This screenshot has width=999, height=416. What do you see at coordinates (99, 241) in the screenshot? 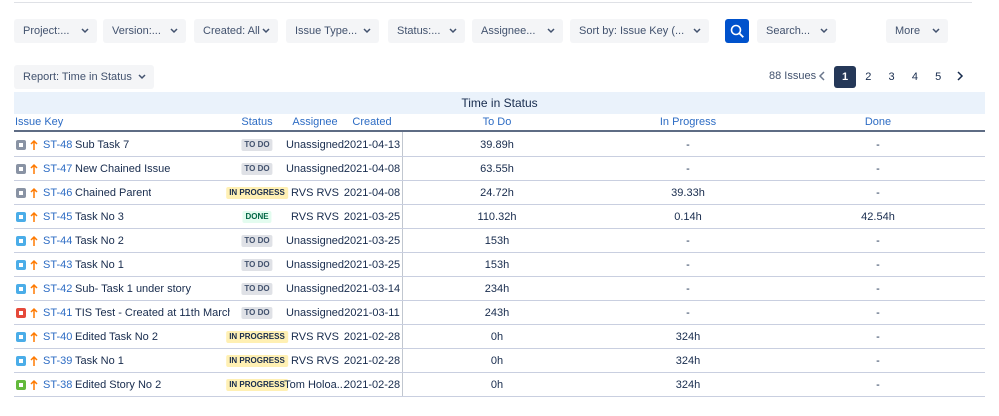
I see `issue-summary: Task No 2` at bounding box center [99, 241].